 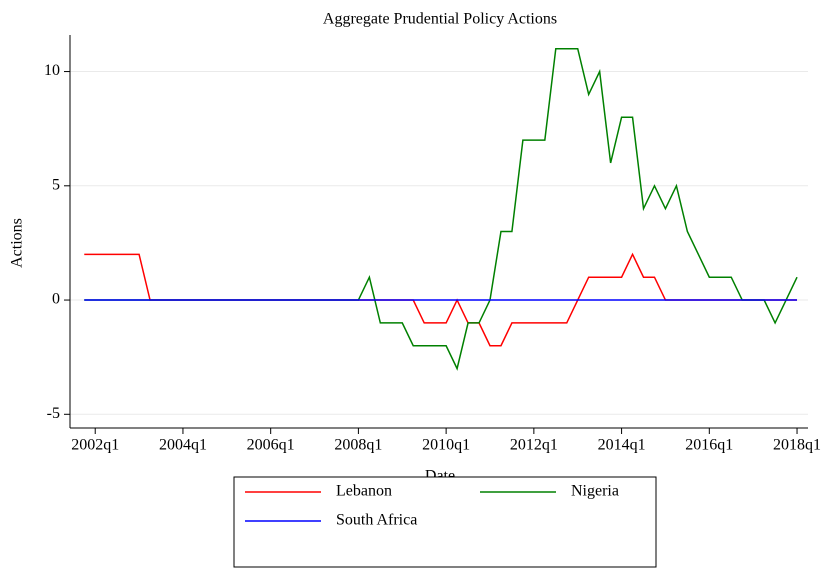 I want to click on y-tick-label: 0, so click(x=56, y=299).